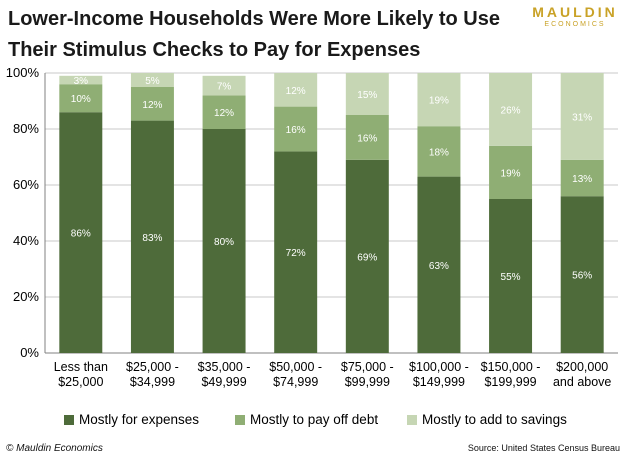 The width and height of the screenshot is (630, 463). Describe the element at coordinates (54, 448) in the screenshot. I see `copyright-note: © Mauldin Economics` at that location.